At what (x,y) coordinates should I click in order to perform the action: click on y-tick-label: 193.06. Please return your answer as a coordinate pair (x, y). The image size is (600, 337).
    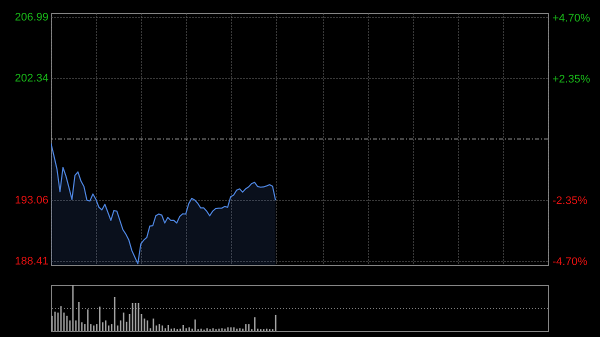
    Looking at the image, I should click on (31, 200).